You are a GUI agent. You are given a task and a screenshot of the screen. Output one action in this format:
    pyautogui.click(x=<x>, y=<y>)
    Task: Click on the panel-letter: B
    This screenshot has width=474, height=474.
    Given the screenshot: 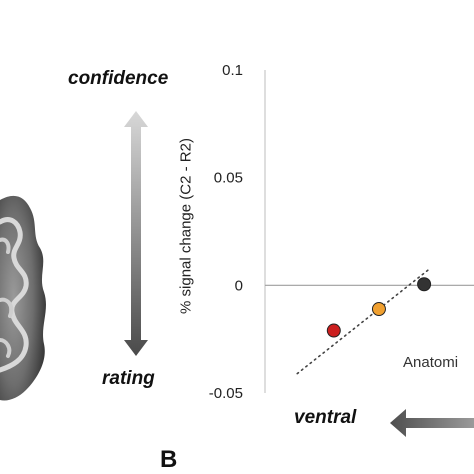 What is the action you would take?
    pyautogui.click(x=169, y=459)
    